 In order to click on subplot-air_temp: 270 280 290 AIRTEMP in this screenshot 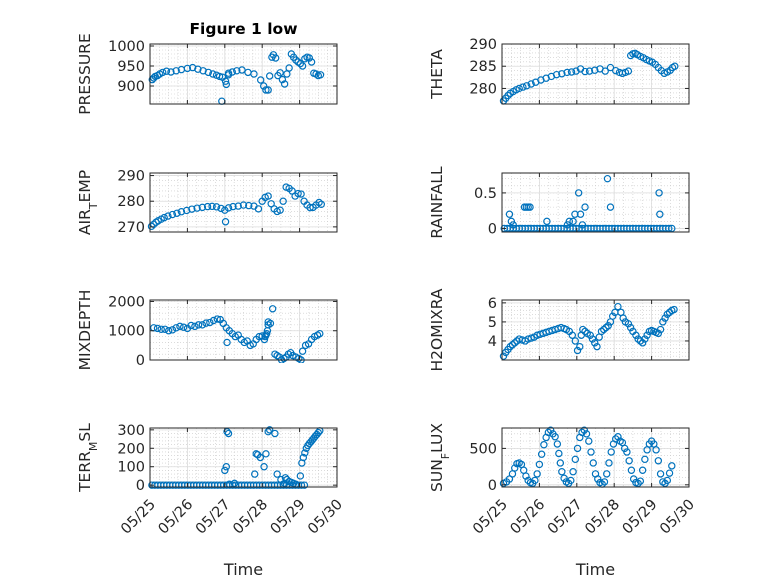, I will do `click(207, 202)`.